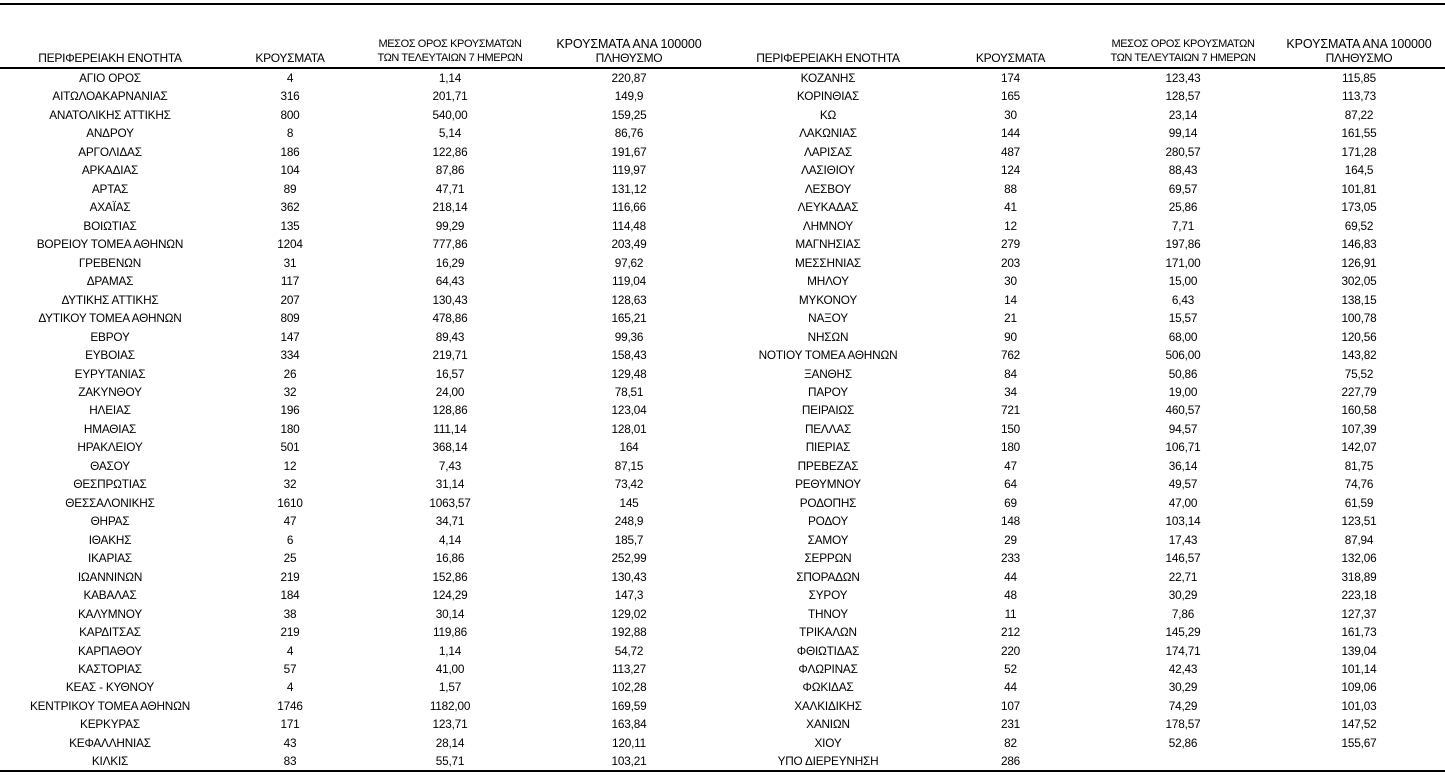 The image size is (1445, 780). I want to click on avg7-cell: 49,57, so click(1183, 484).